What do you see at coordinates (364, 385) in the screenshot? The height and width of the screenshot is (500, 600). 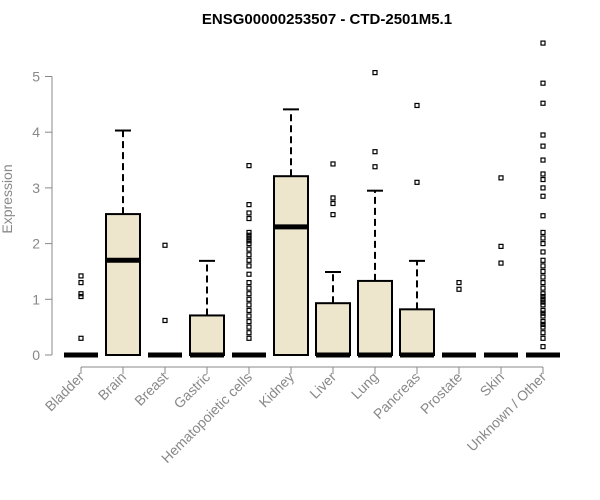 I see `x-tick-label: Lung` at bounding box center [364, 385].